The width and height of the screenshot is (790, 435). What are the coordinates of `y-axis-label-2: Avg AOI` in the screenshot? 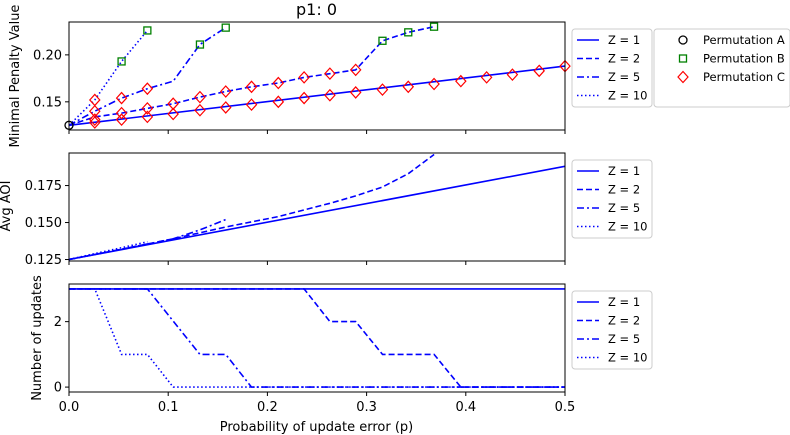 It's located at (7, 206).